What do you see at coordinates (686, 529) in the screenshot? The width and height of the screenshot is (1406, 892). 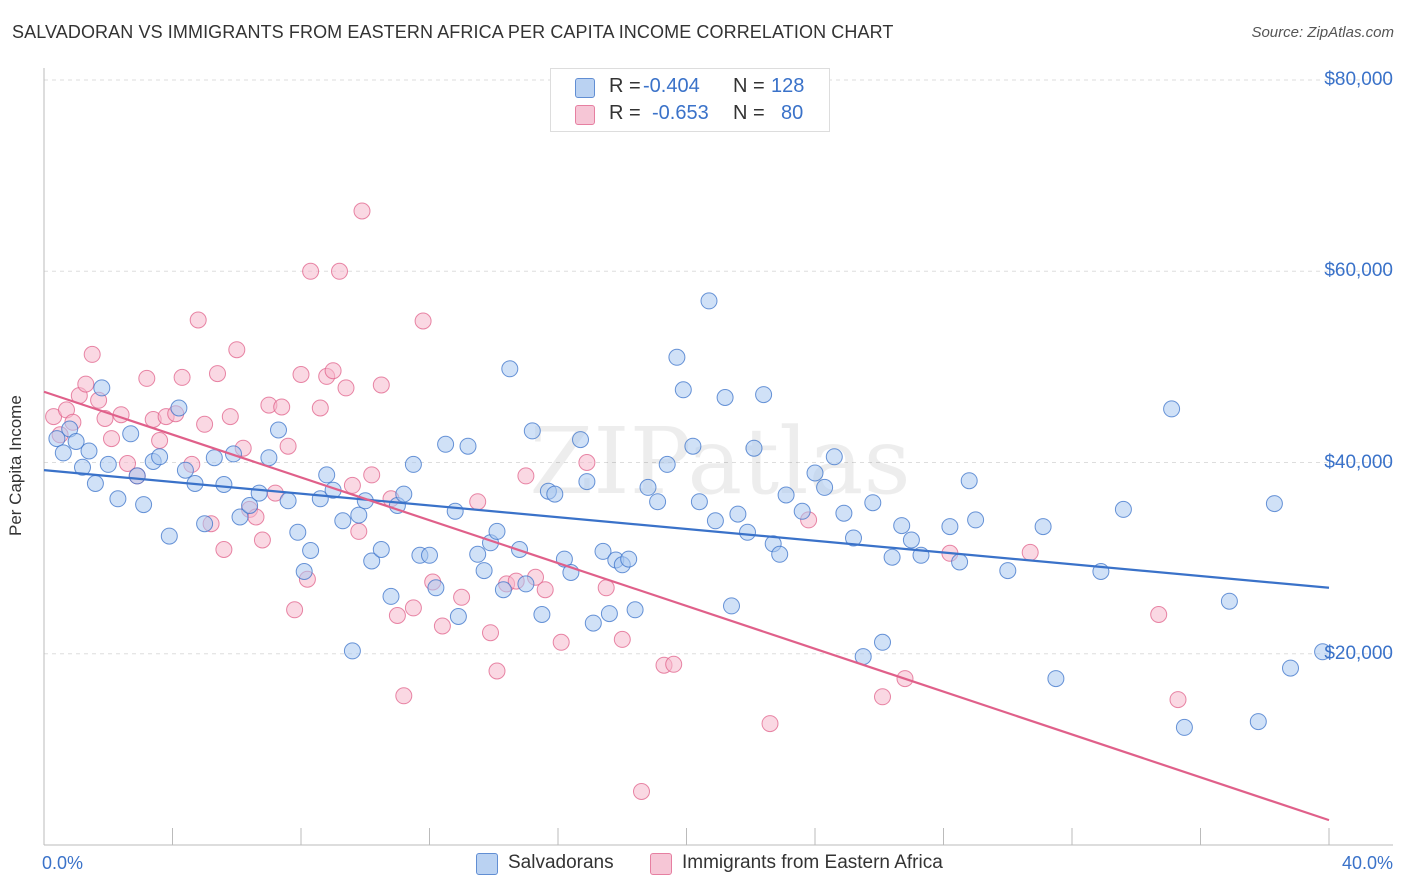 I see `salvadorans-trend-line` at bounding box center [686, 529].